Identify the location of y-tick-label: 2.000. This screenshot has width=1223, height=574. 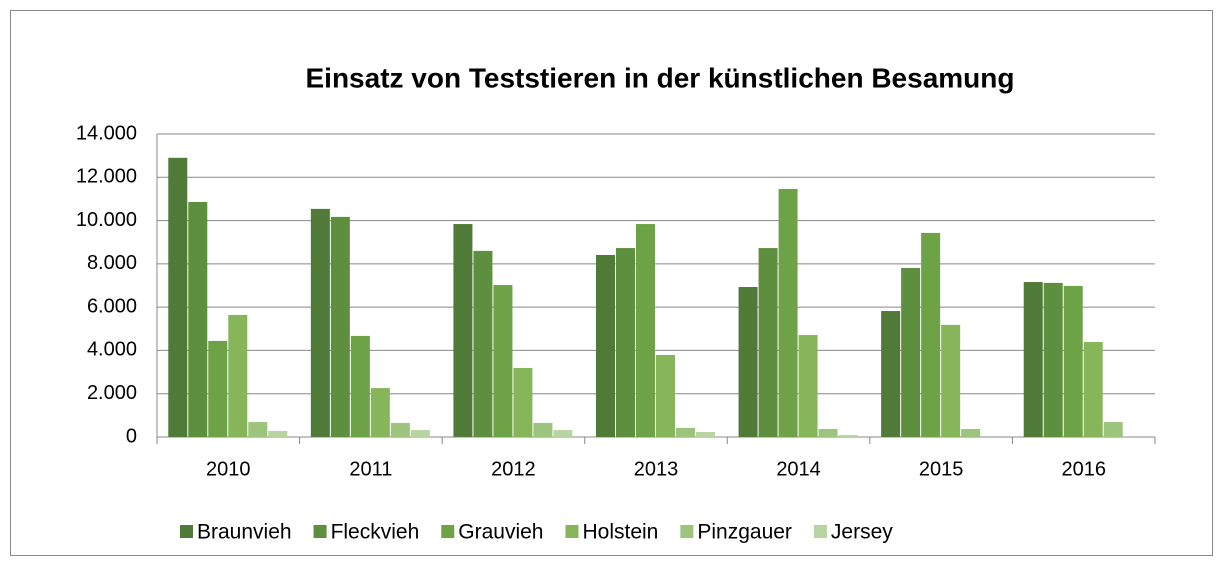
(112, 393).